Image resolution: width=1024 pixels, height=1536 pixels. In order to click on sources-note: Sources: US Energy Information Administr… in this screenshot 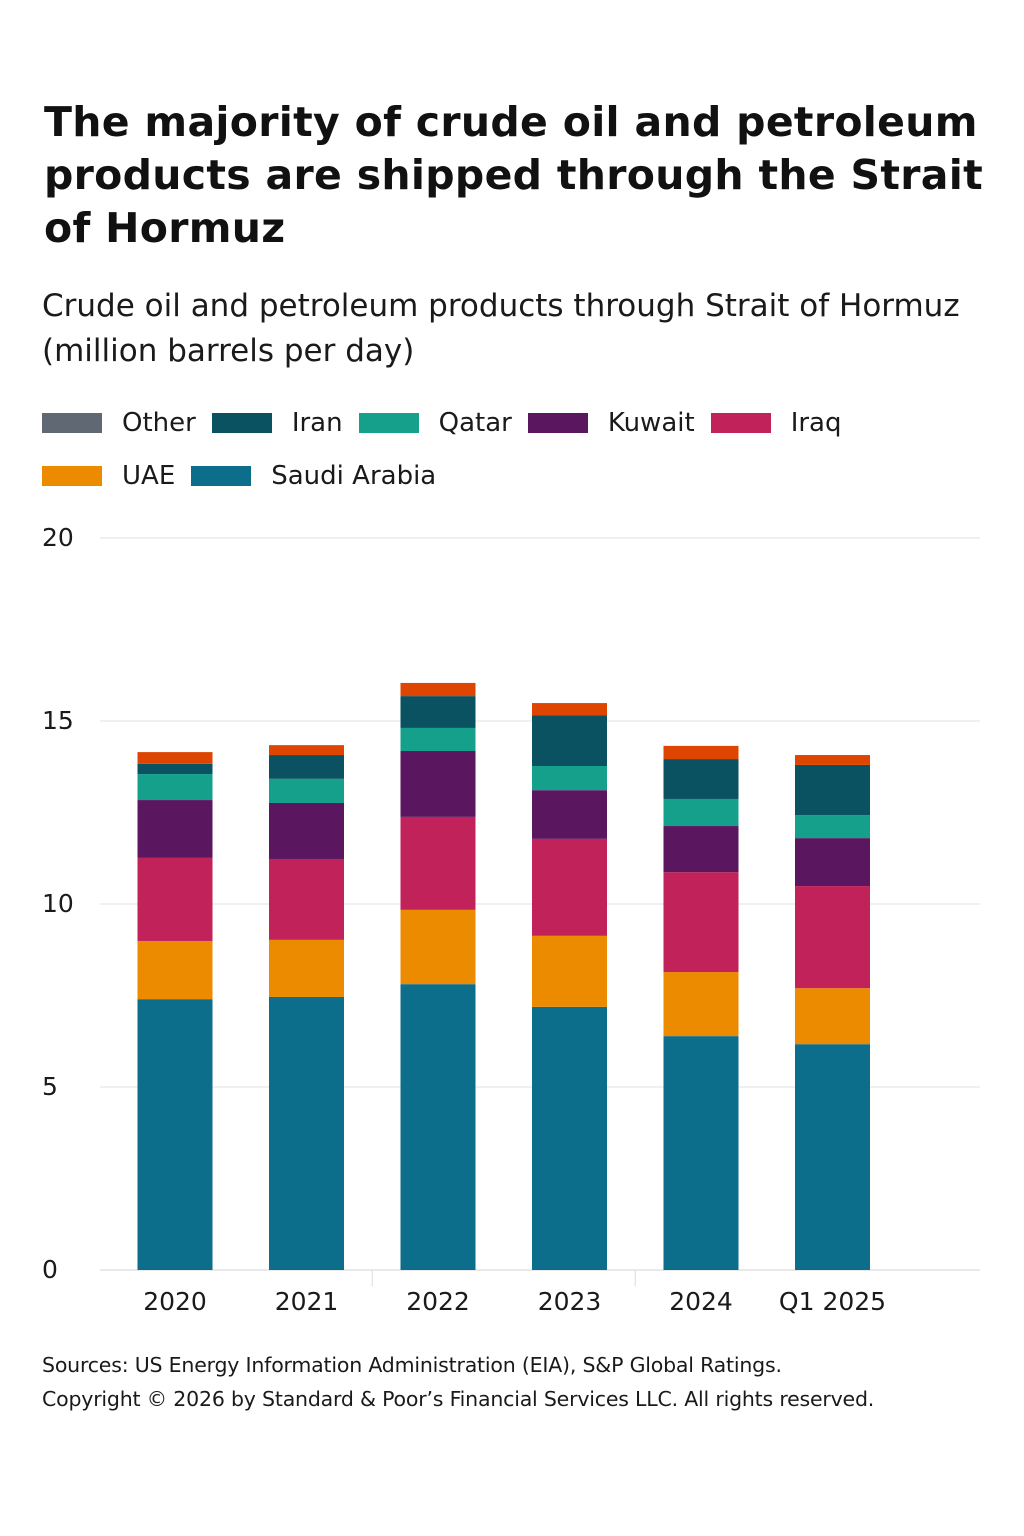, I will do `click(412, 1365)`.